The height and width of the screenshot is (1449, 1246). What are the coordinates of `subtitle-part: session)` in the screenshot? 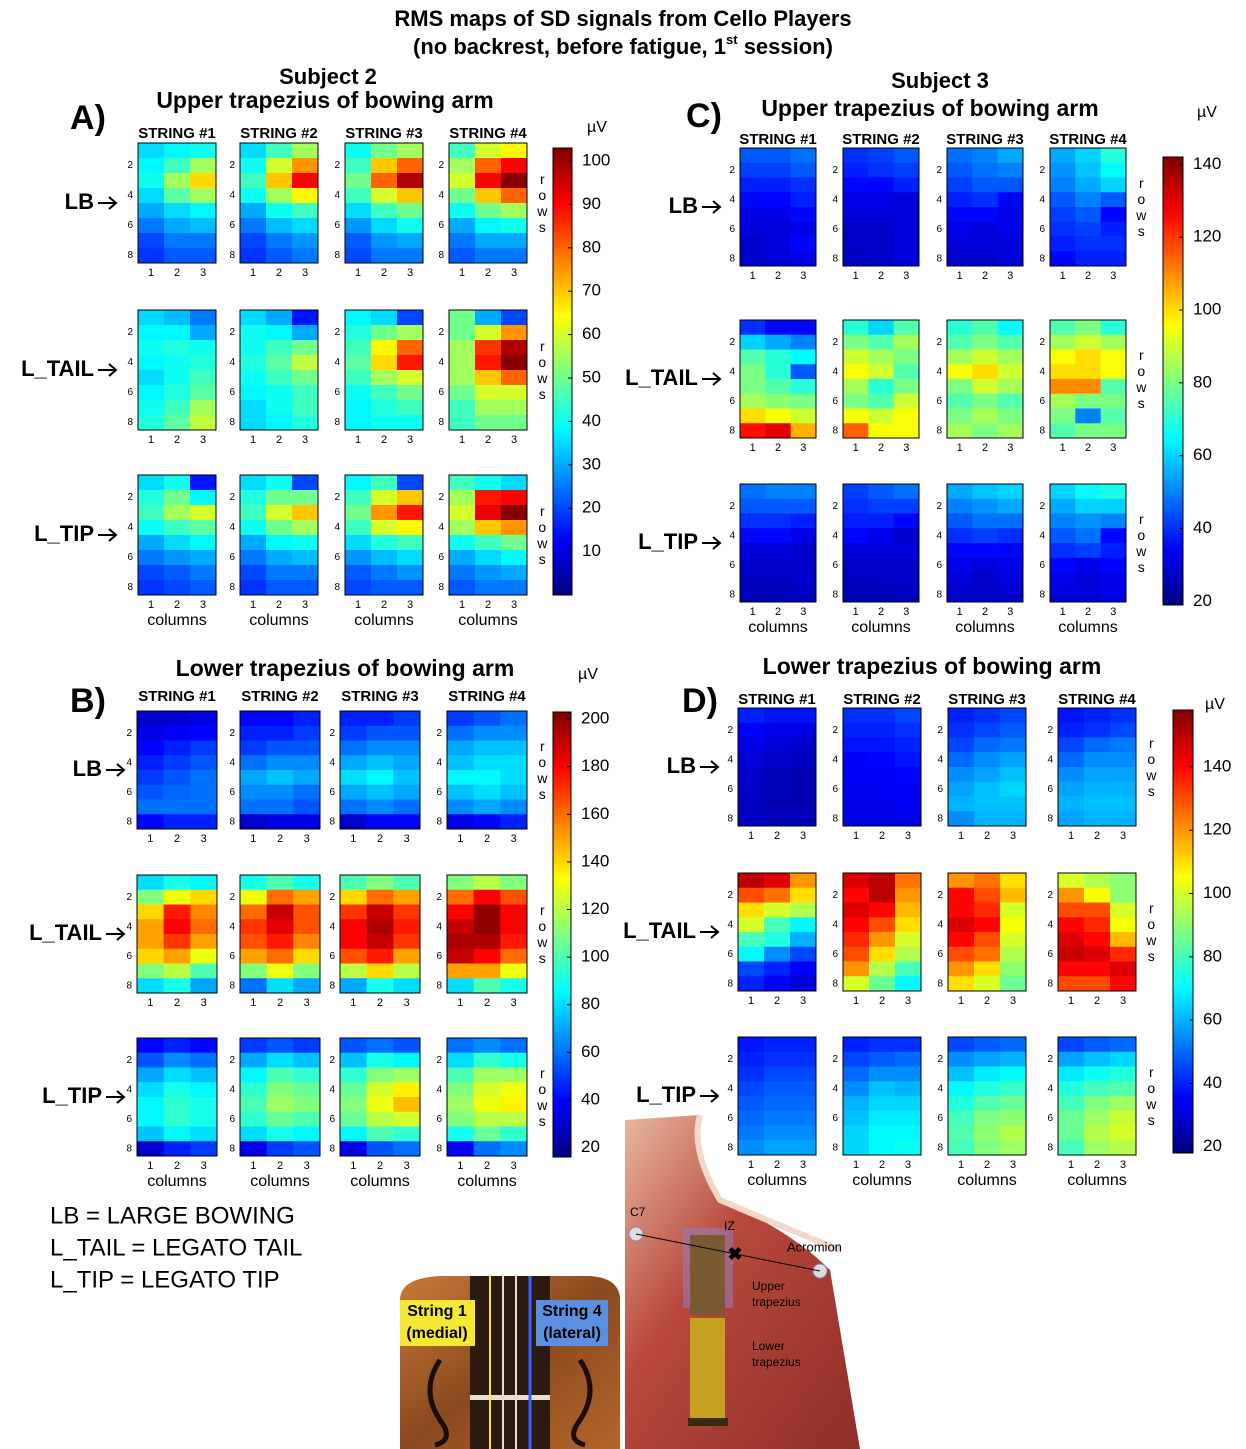 It's located at (785, 46).